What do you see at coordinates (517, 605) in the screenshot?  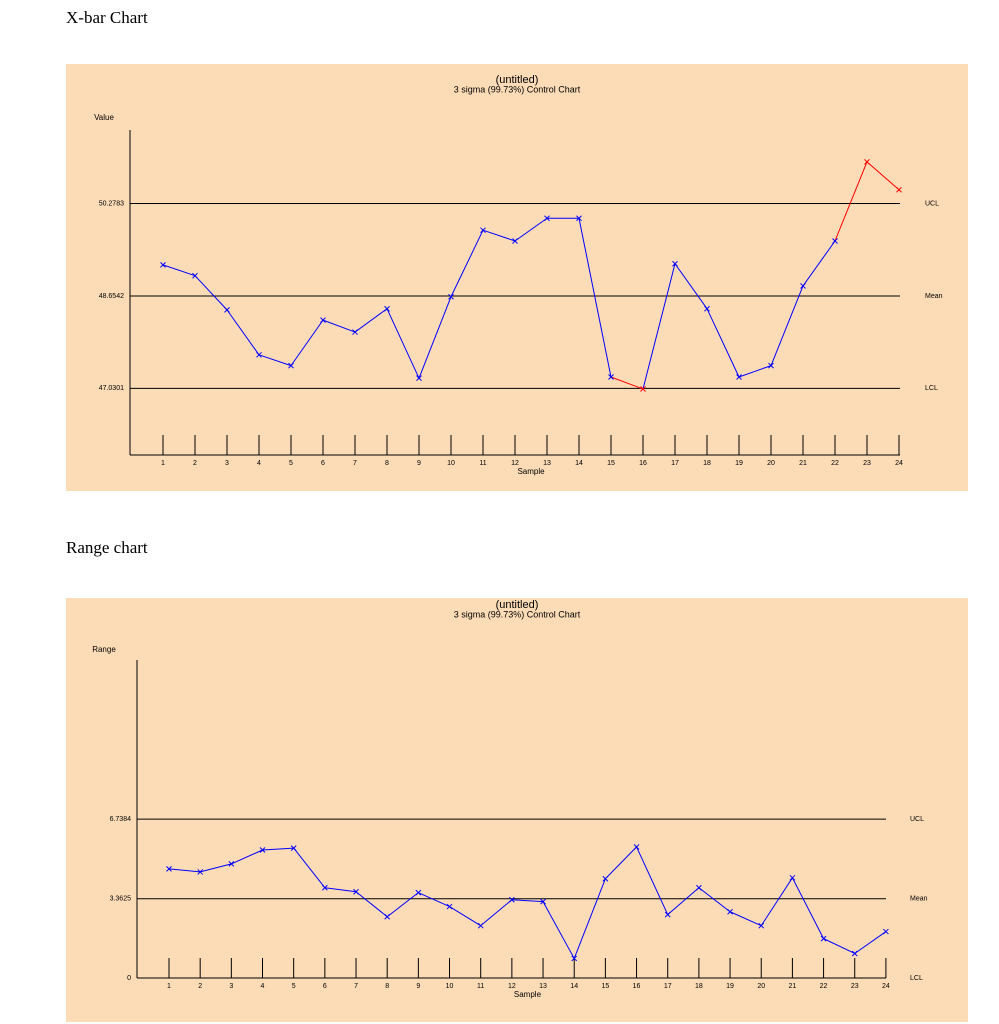 I see `chart-title: (untitled)` at bounding box center [517, 605].